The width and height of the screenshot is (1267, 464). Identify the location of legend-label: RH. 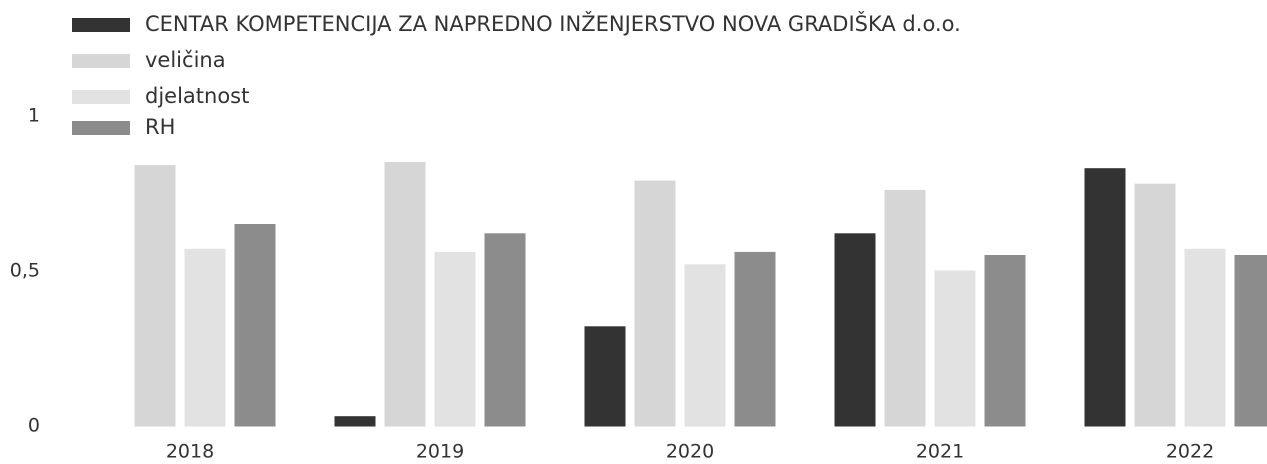
(160, 127).